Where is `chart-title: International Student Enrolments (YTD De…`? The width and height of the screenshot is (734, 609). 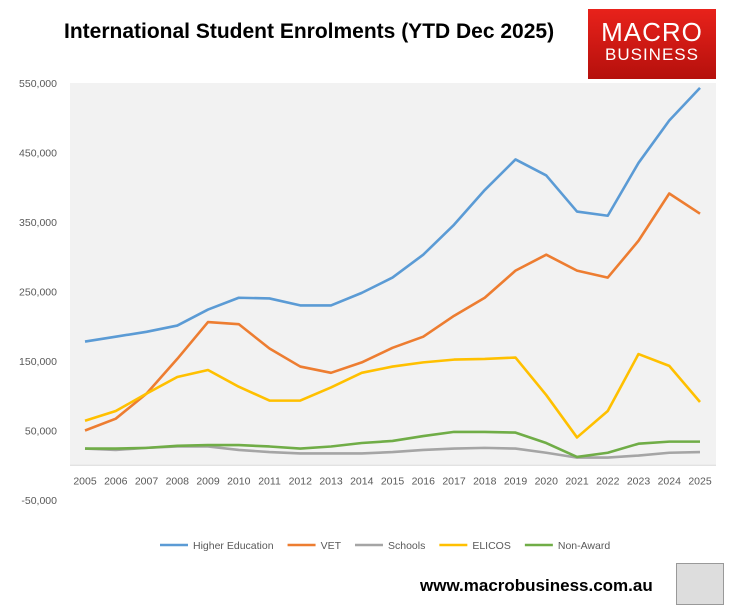
chart-title: International Student Enrolments (YTD De… is located at coordinates (309, 31).